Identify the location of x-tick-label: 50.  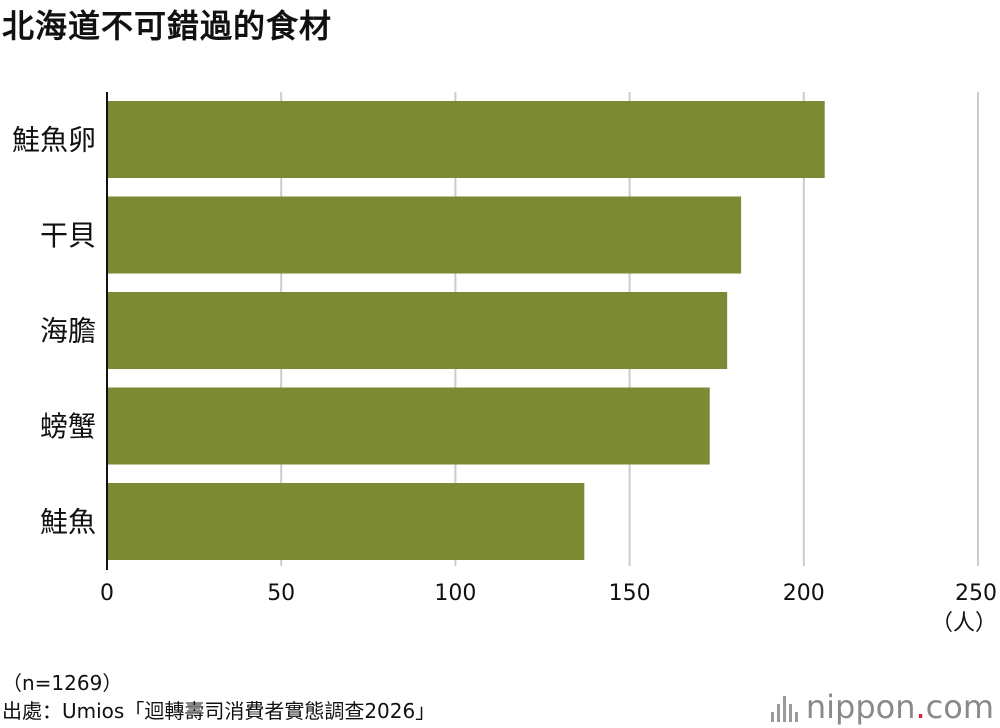
(281, 593).